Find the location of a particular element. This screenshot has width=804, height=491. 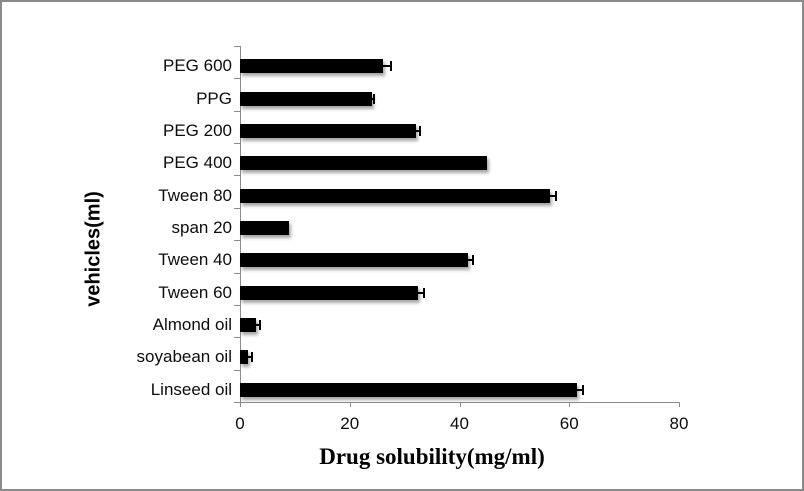

category-label: Tween 80 is located at coordinates (195, 195).